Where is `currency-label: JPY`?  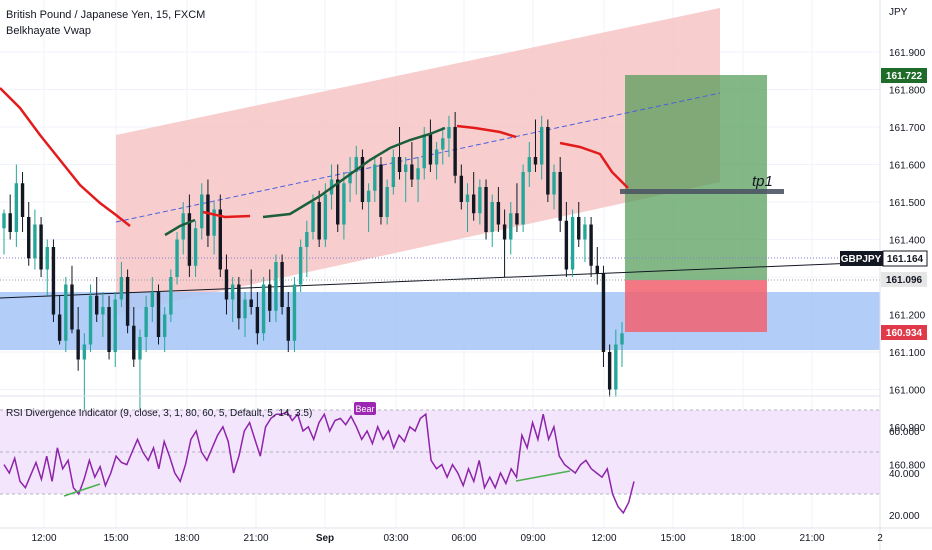 currency-label: JPY is located at coordinates (898, 12).